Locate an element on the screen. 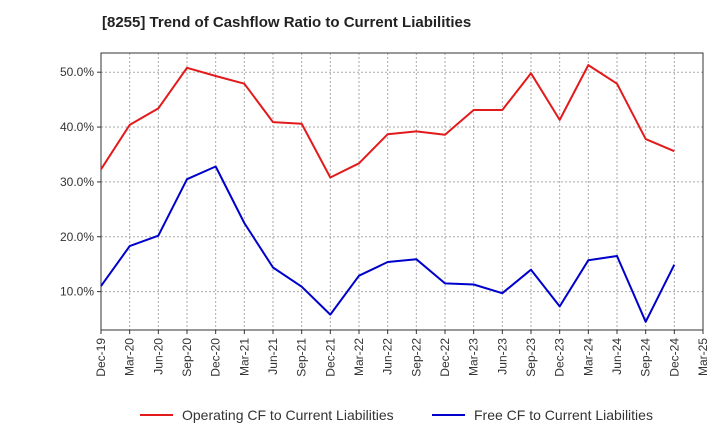 The height and width of the screenshot is (445, 720). x-tick-label: Mar-22 is located at coordinates (359, 357).